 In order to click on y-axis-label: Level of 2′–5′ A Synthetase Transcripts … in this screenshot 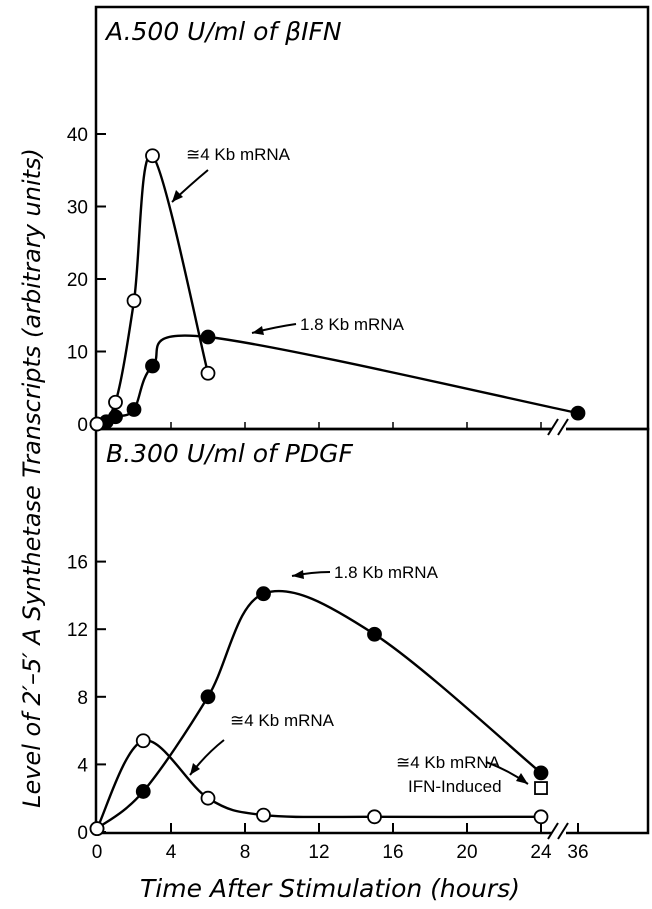, I will do `click(32, 478)`.